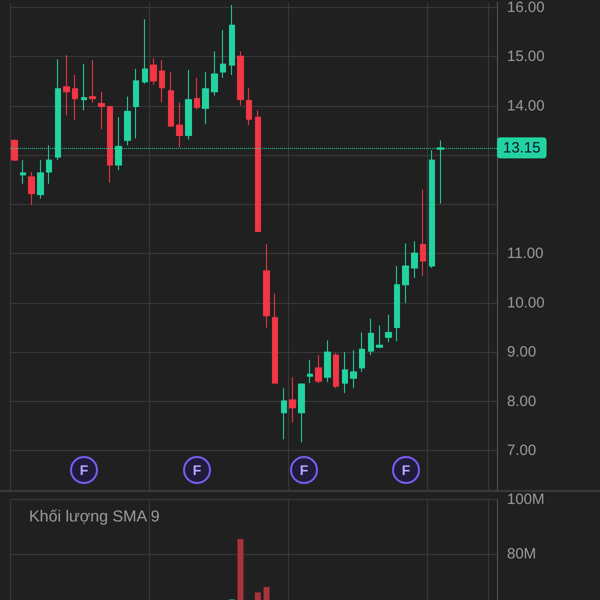 This screenshot has width=600, height=600. Describe the element at coordinates (526, 8) in the screenshot. I see `y-tick-label: 16.00` at that location.